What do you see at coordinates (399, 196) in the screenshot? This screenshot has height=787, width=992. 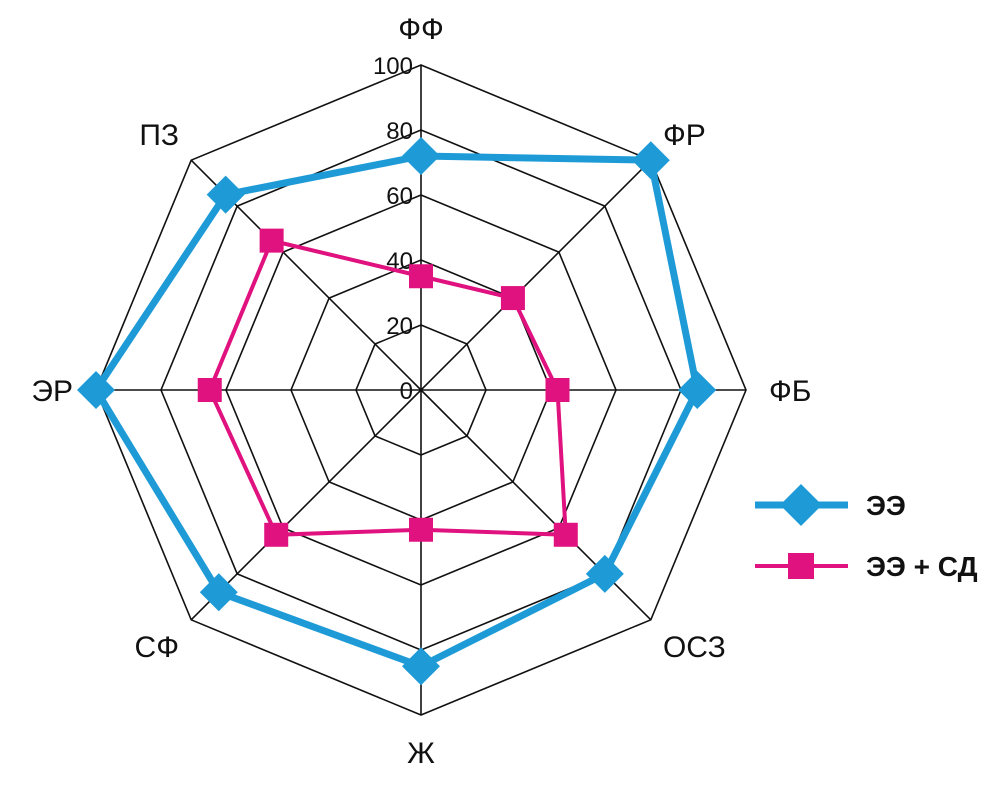 I see `tick-label-60: 60` at bounding box center [399, 196].